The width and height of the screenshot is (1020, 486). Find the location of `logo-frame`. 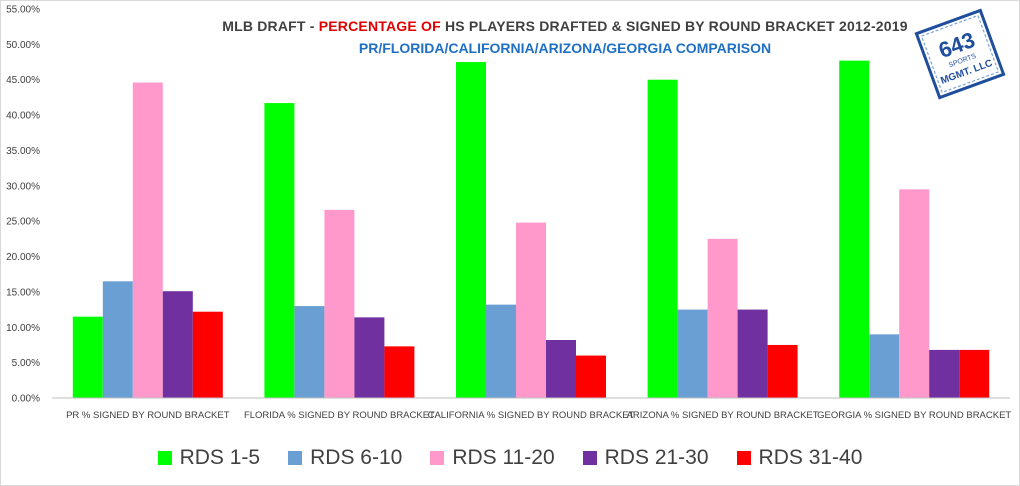

logo-frame is located at coordinates (960, 54).